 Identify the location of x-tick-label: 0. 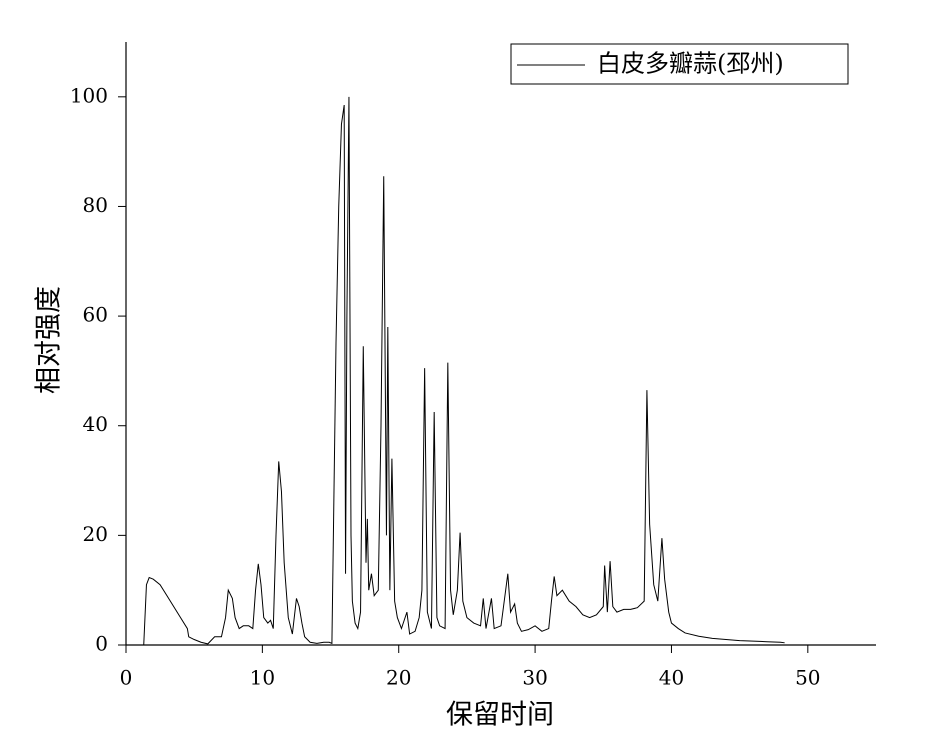
(126, 678).